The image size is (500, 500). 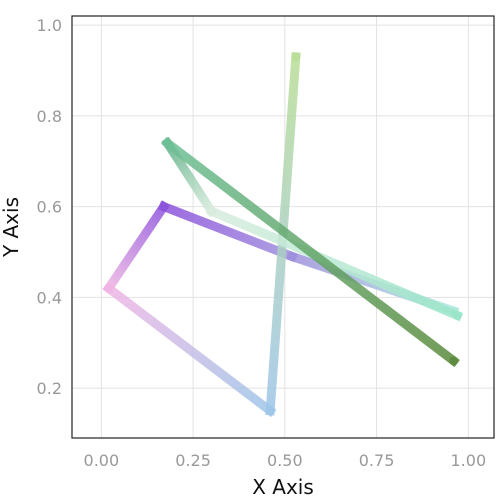 What do you see at coordinates (285, 460) in the screenshot?
I see `x-tick-label: 0.50` at bounding box center [285, 460].